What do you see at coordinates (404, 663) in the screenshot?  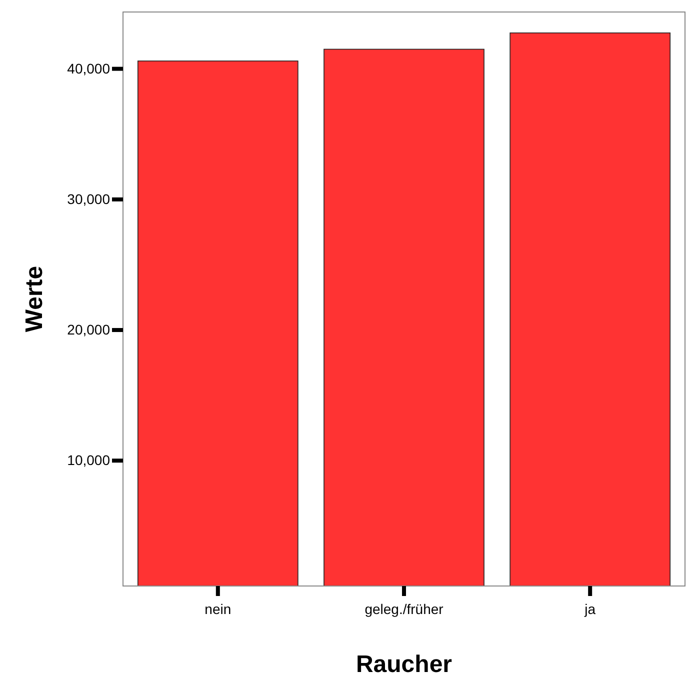 I see `x-axis-title: Raucher` at bounding box center [404, 663].